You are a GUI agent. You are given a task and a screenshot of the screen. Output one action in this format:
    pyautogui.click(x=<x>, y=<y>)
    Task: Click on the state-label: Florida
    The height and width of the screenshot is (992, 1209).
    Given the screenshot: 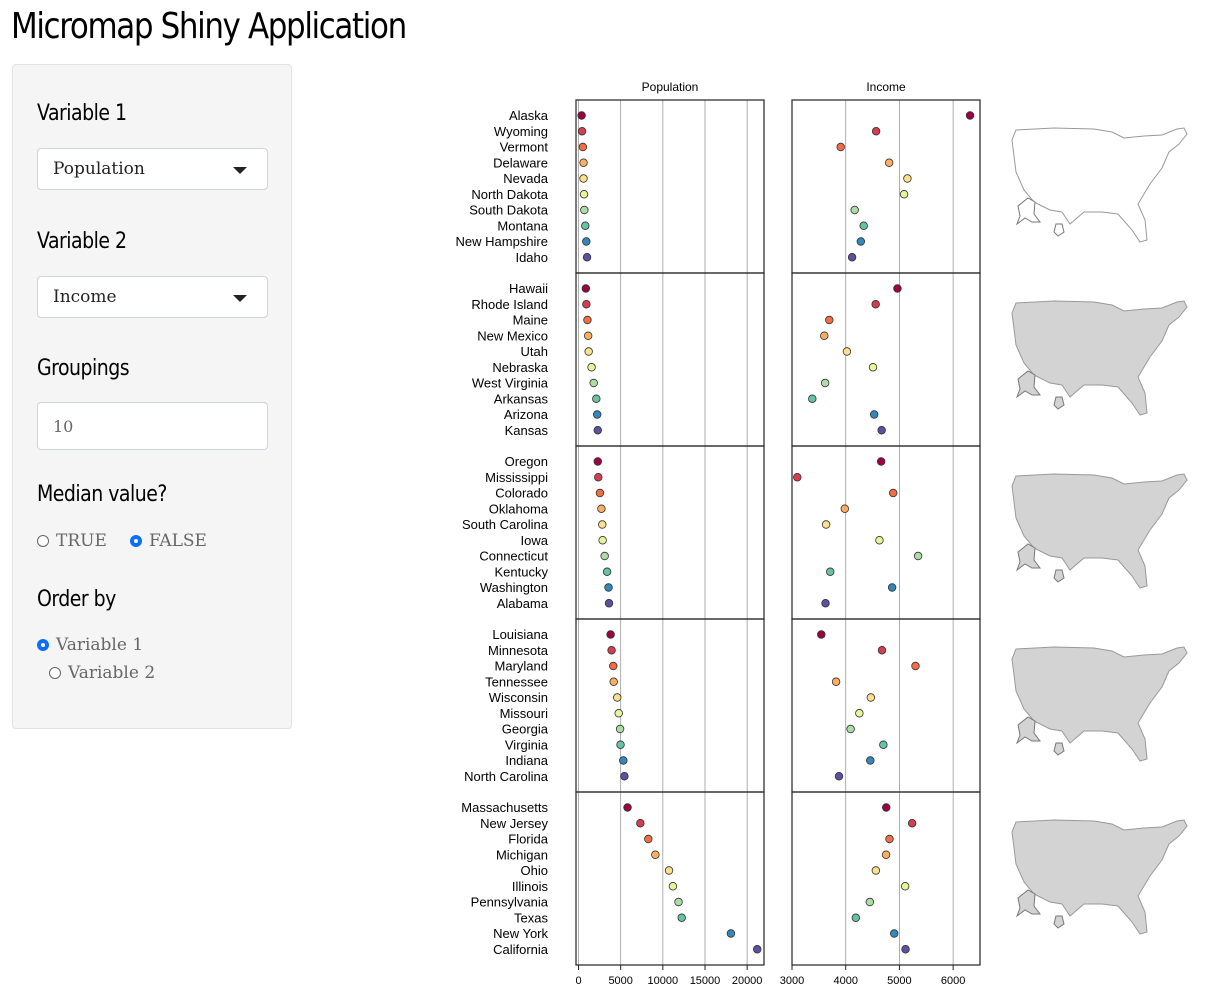 What is the action you would take?
    pyautogui.click(x=528, y=839)
    